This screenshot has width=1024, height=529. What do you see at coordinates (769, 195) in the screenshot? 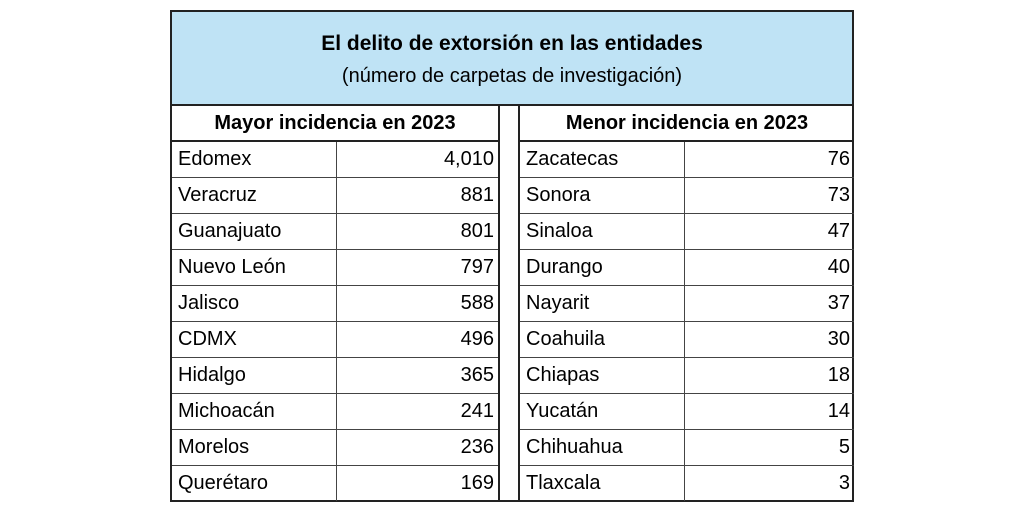
I see `case-count: 73` at bounding box center [769, 195].